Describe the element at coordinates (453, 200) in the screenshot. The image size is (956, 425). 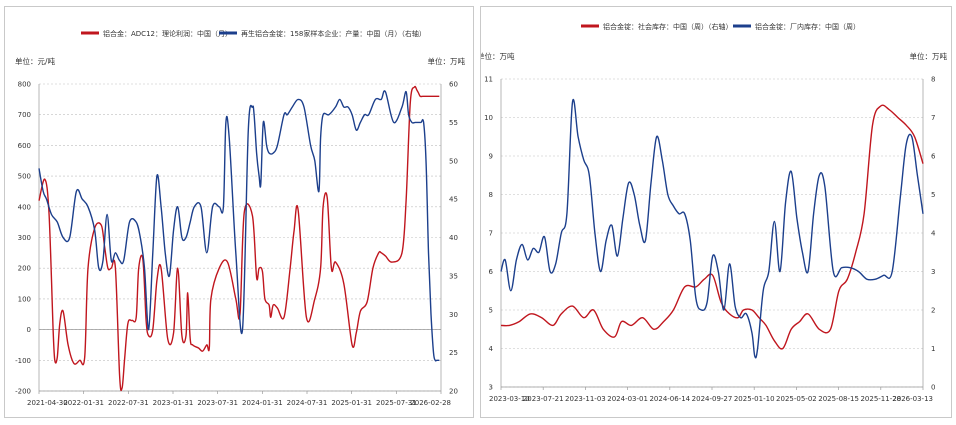
I see `y-tick-right: 45` at that location.